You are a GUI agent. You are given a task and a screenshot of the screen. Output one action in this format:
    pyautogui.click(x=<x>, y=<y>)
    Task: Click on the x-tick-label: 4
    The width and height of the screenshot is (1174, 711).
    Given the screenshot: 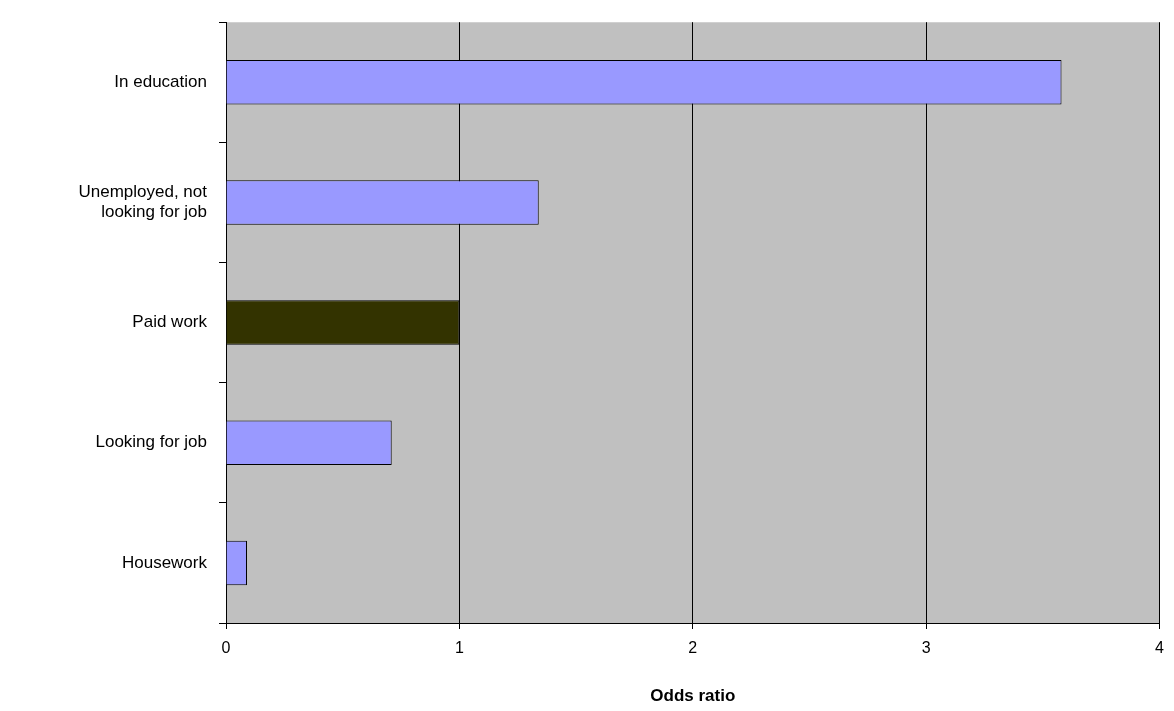 What is the action you would take?
    pyautogui.click(x=1160, y=648)
    